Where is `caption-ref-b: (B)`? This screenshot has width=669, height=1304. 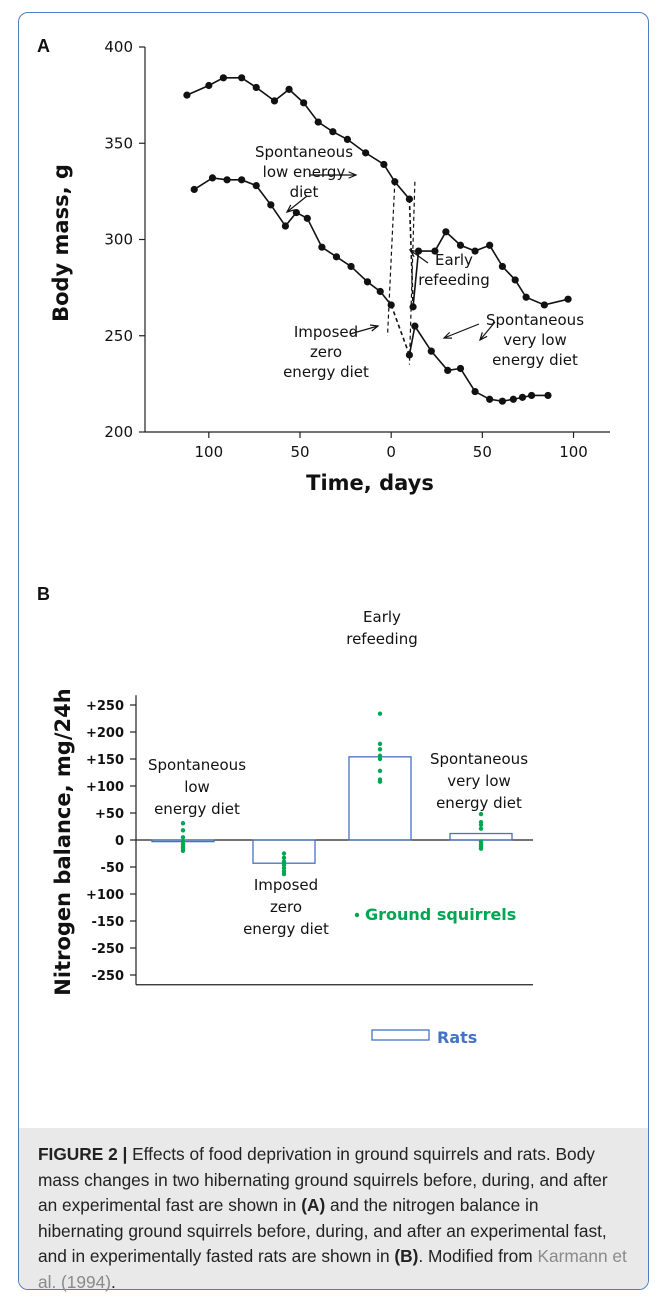 caption-ref-b: (B) is located at coordinates (406, 1256).